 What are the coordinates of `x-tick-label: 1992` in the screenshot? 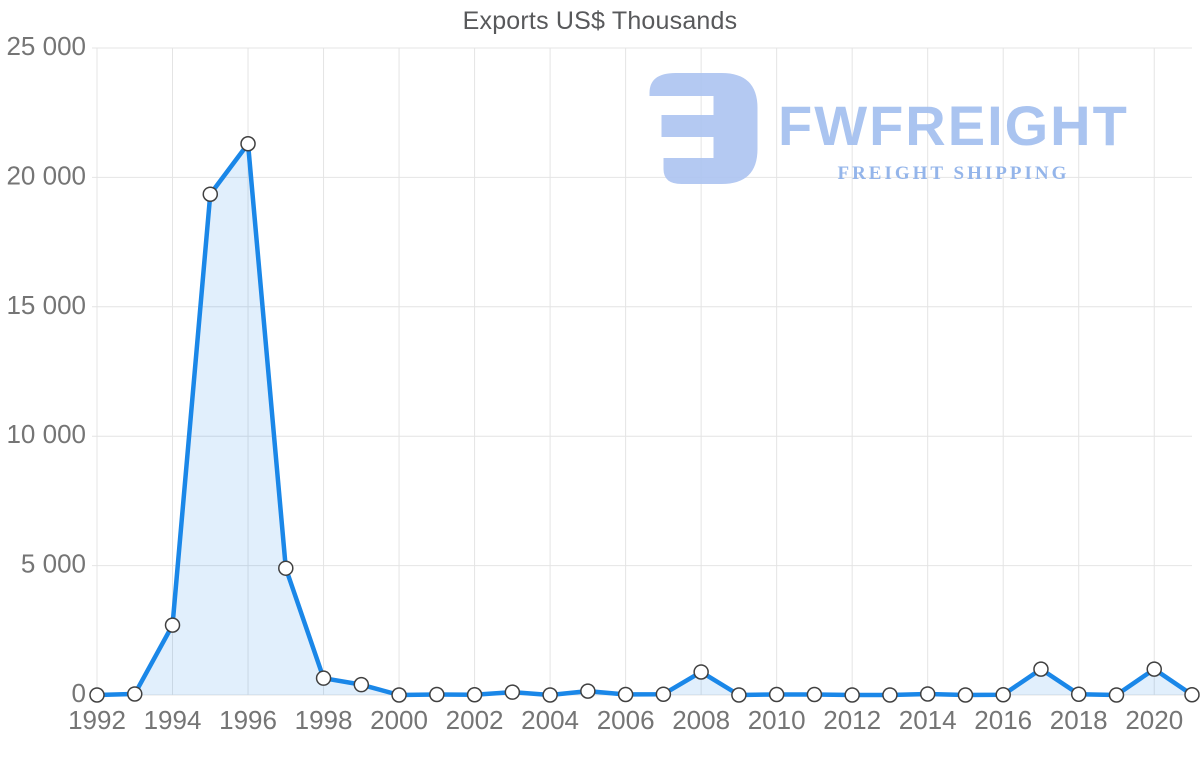 It's located at (97, 720).